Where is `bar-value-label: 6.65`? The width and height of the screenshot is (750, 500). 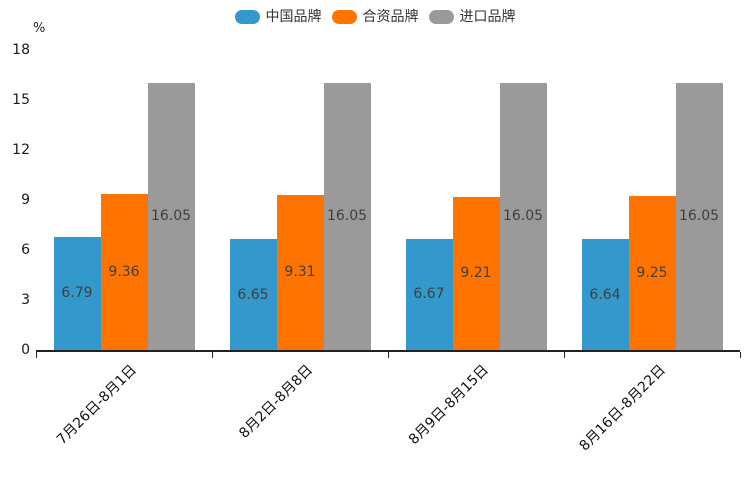 bar-value-label: 6.65 is located at coordinates (253, 294).